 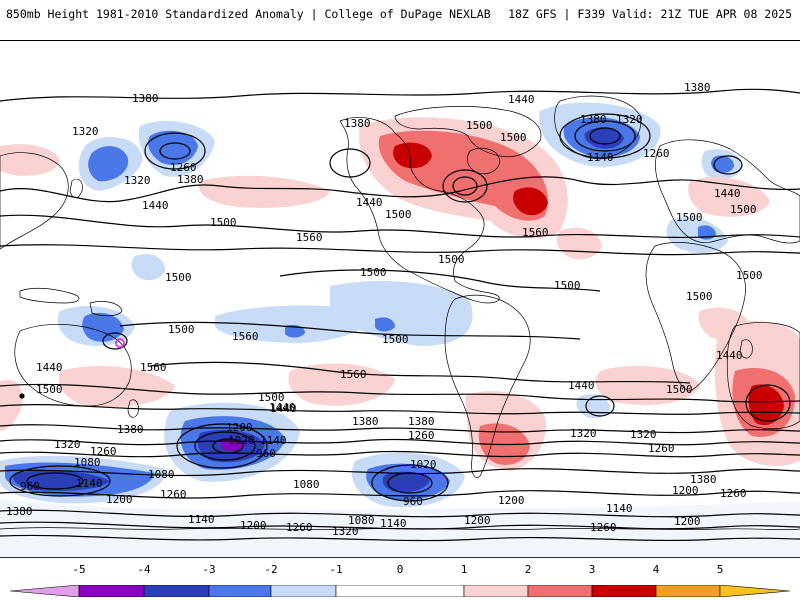 I want to click on contour-low-south-2-b, so click(x=410, y=483).